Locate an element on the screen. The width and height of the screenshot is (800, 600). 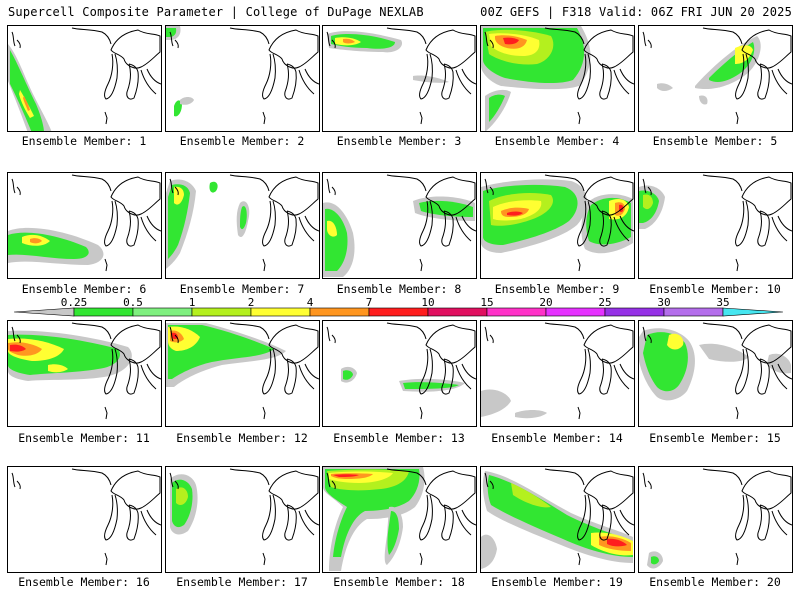
colorbar-tick-label: 7 is located at coordinates (369, 302).